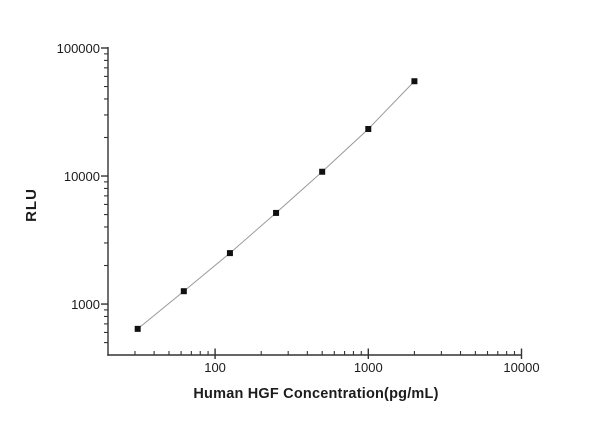  What do you see at coordinates (316, 394) in the screenshot?
I see `x-axis-title: Human HGF Concentration(pg/mL)` at bounding box center [316, 394].